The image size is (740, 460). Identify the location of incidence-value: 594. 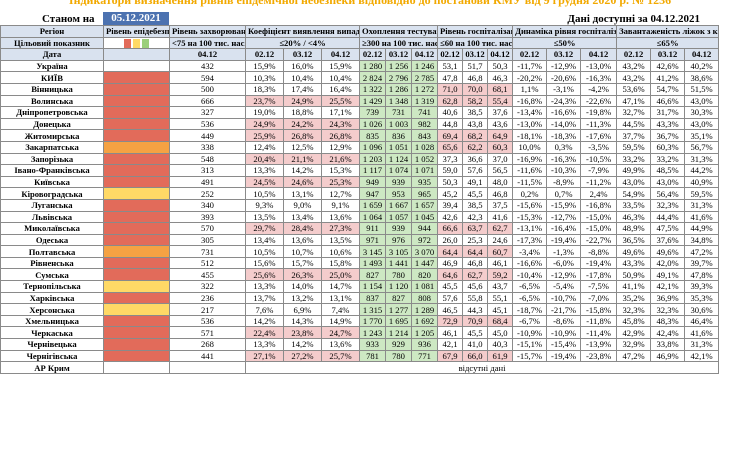
(207, 77).